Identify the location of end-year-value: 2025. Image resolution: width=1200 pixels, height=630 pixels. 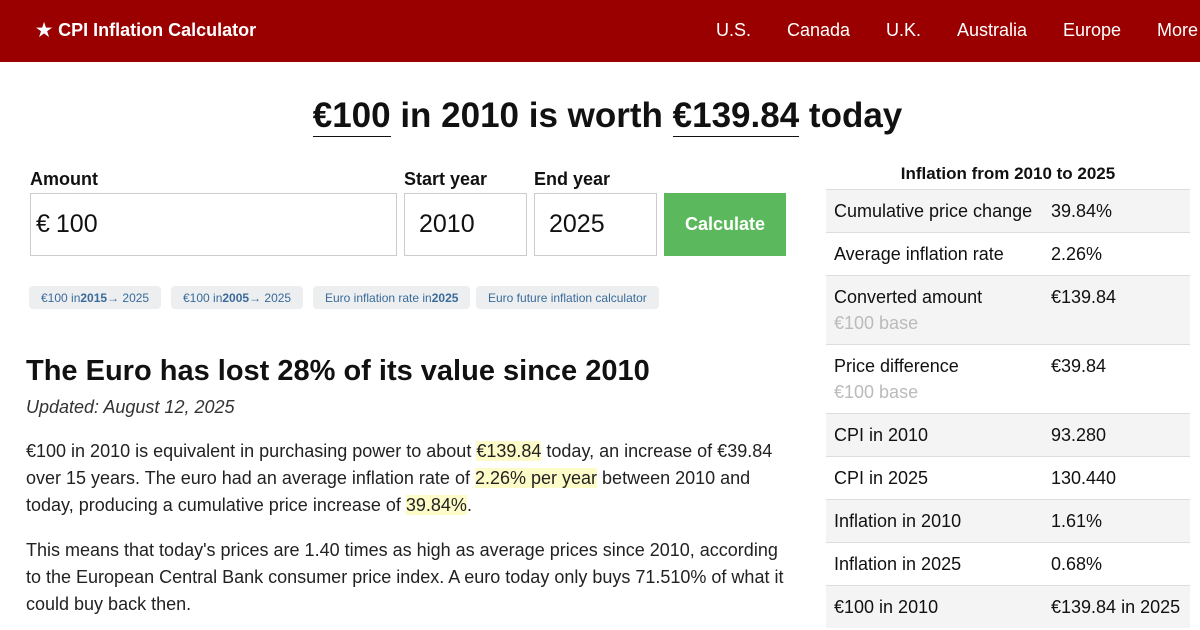
(577, 224).